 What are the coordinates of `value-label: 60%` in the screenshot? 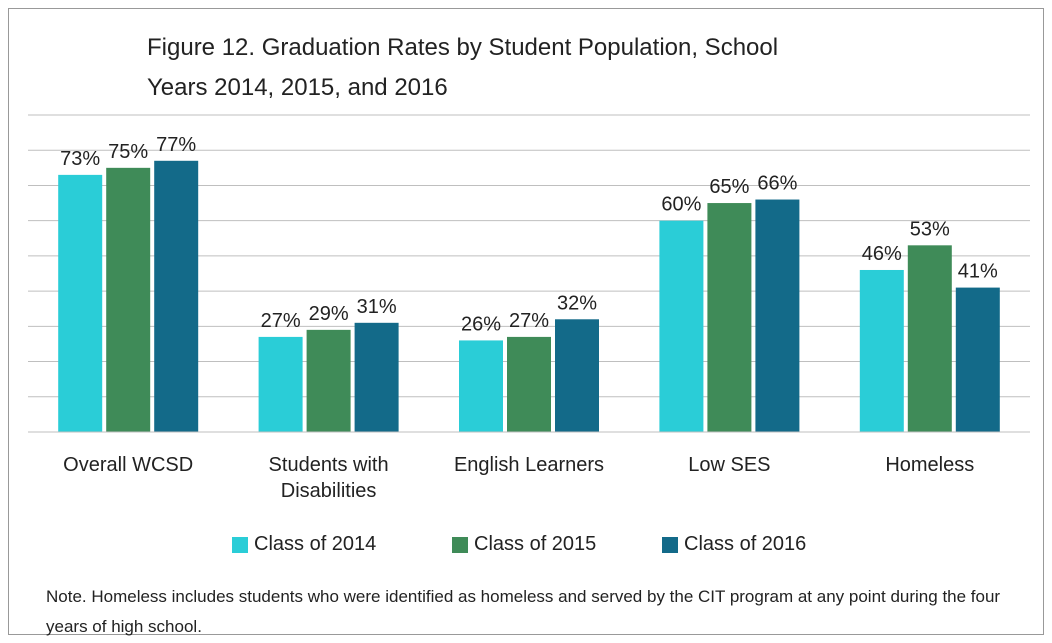 It's located at (681, 205).